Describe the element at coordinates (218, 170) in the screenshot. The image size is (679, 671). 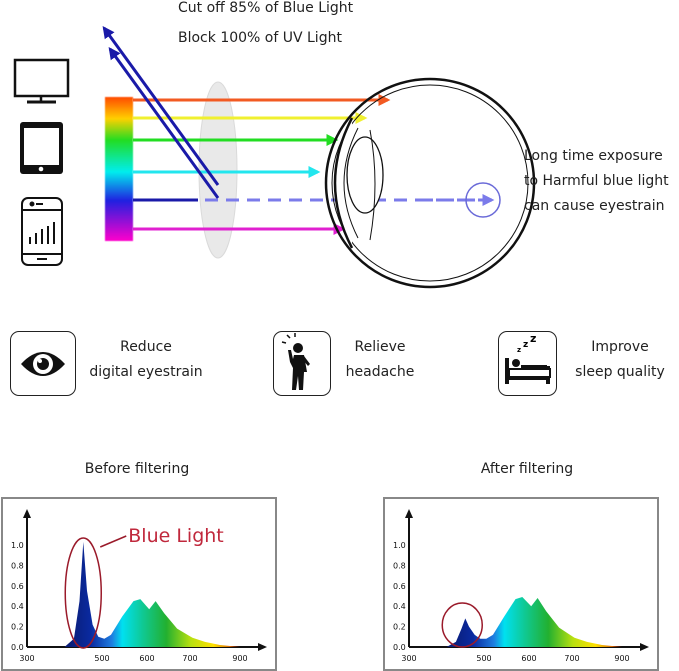
I see `lens` at that location.